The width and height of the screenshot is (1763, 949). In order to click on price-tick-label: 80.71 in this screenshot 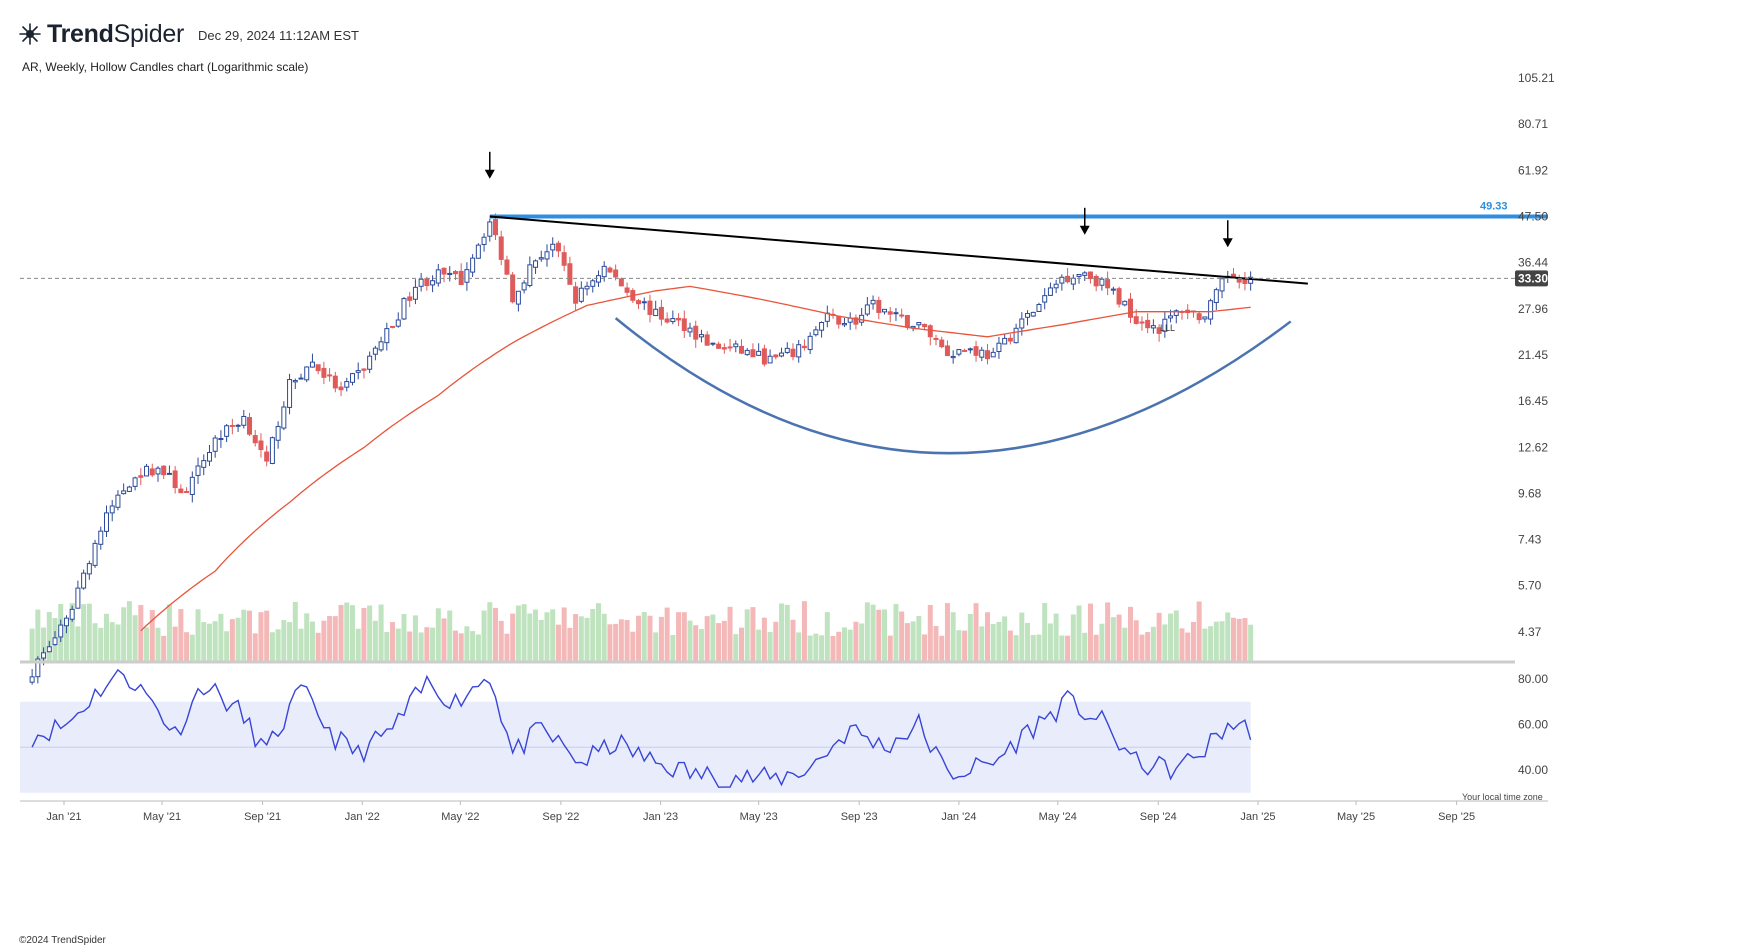, I will do `click(1533, 124)`.